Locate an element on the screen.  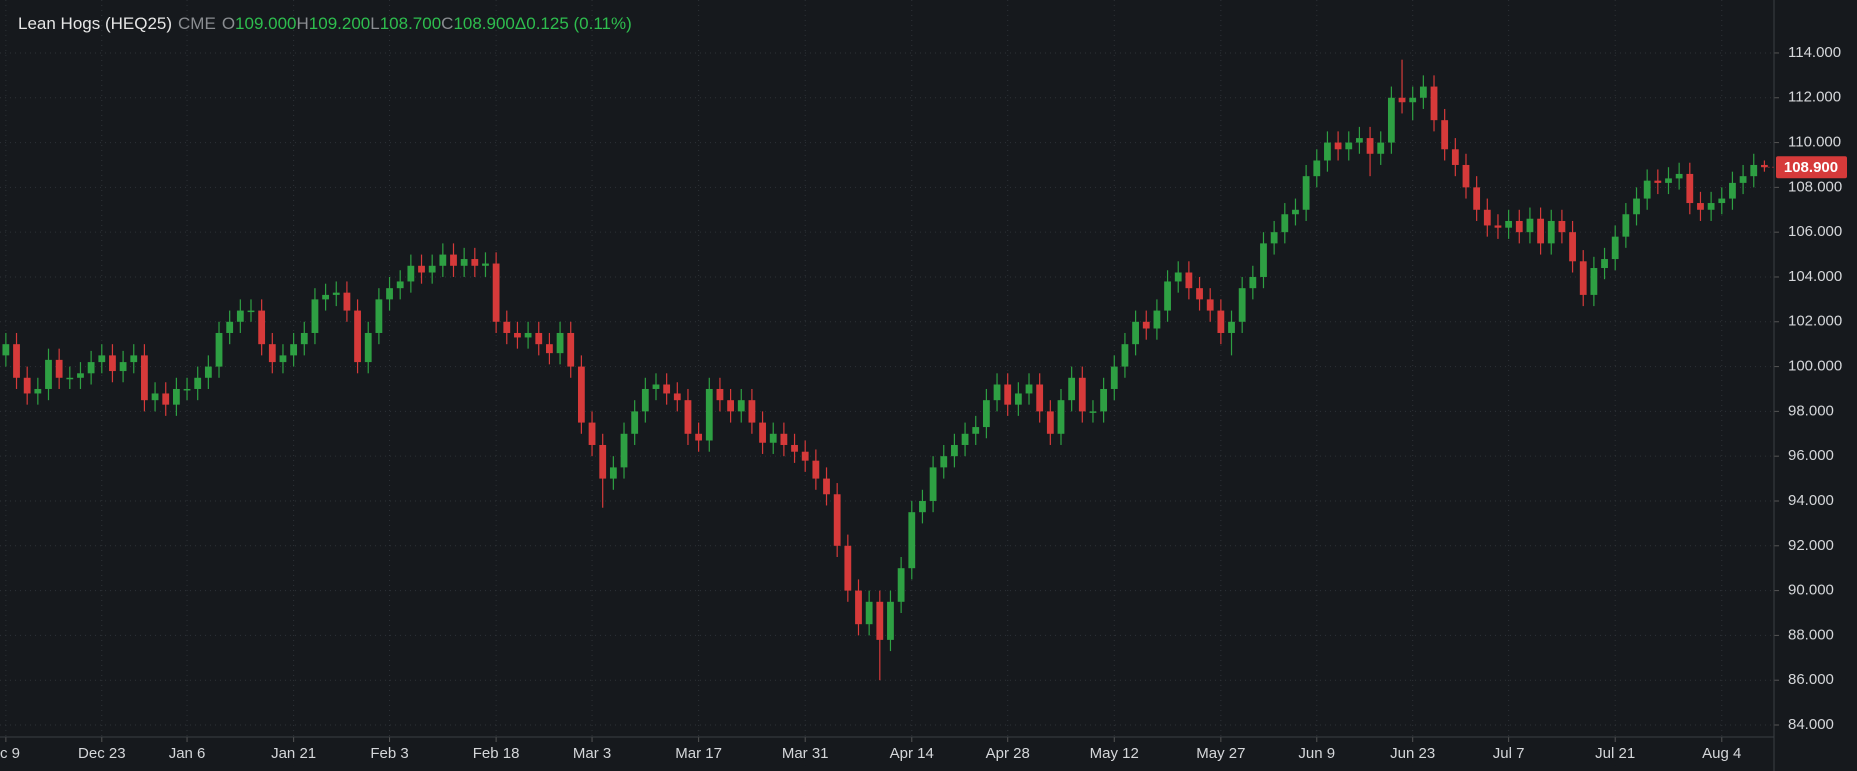
y-tick-label: 86.000 is located at coordinates (1811, 679).